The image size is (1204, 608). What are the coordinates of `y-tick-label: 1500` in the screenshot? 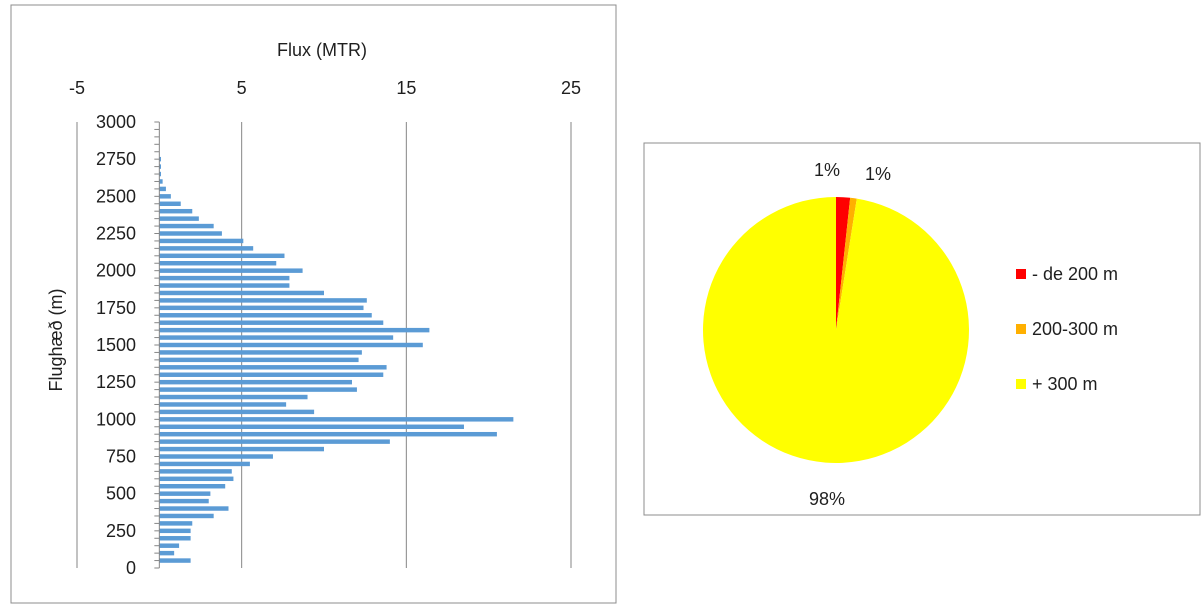 It's located at (116, 345).